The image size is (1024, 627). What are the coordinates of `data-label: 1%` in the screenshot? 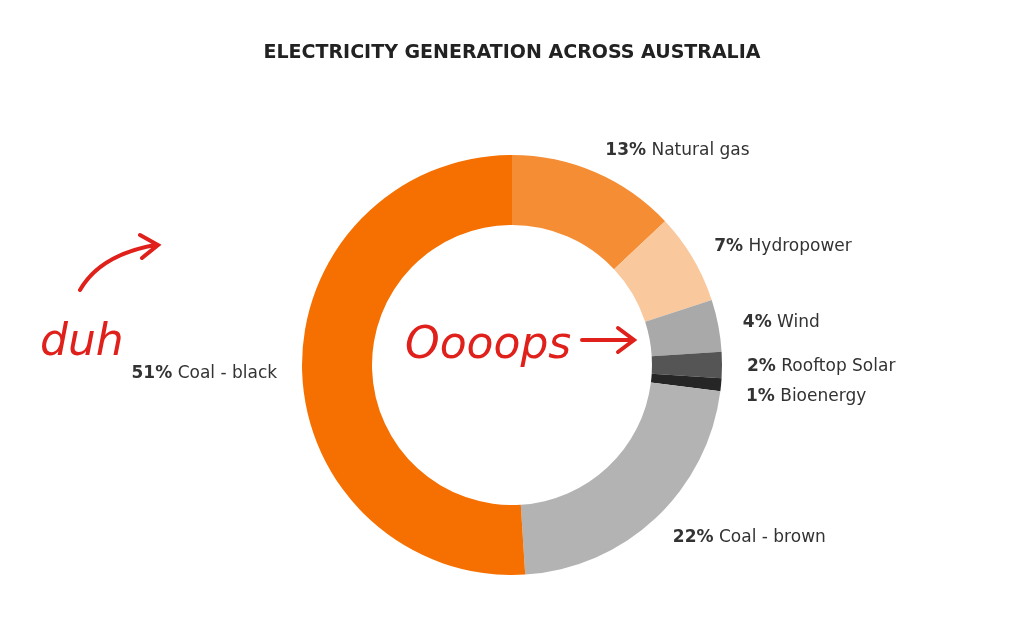 It's located at (760, 394).